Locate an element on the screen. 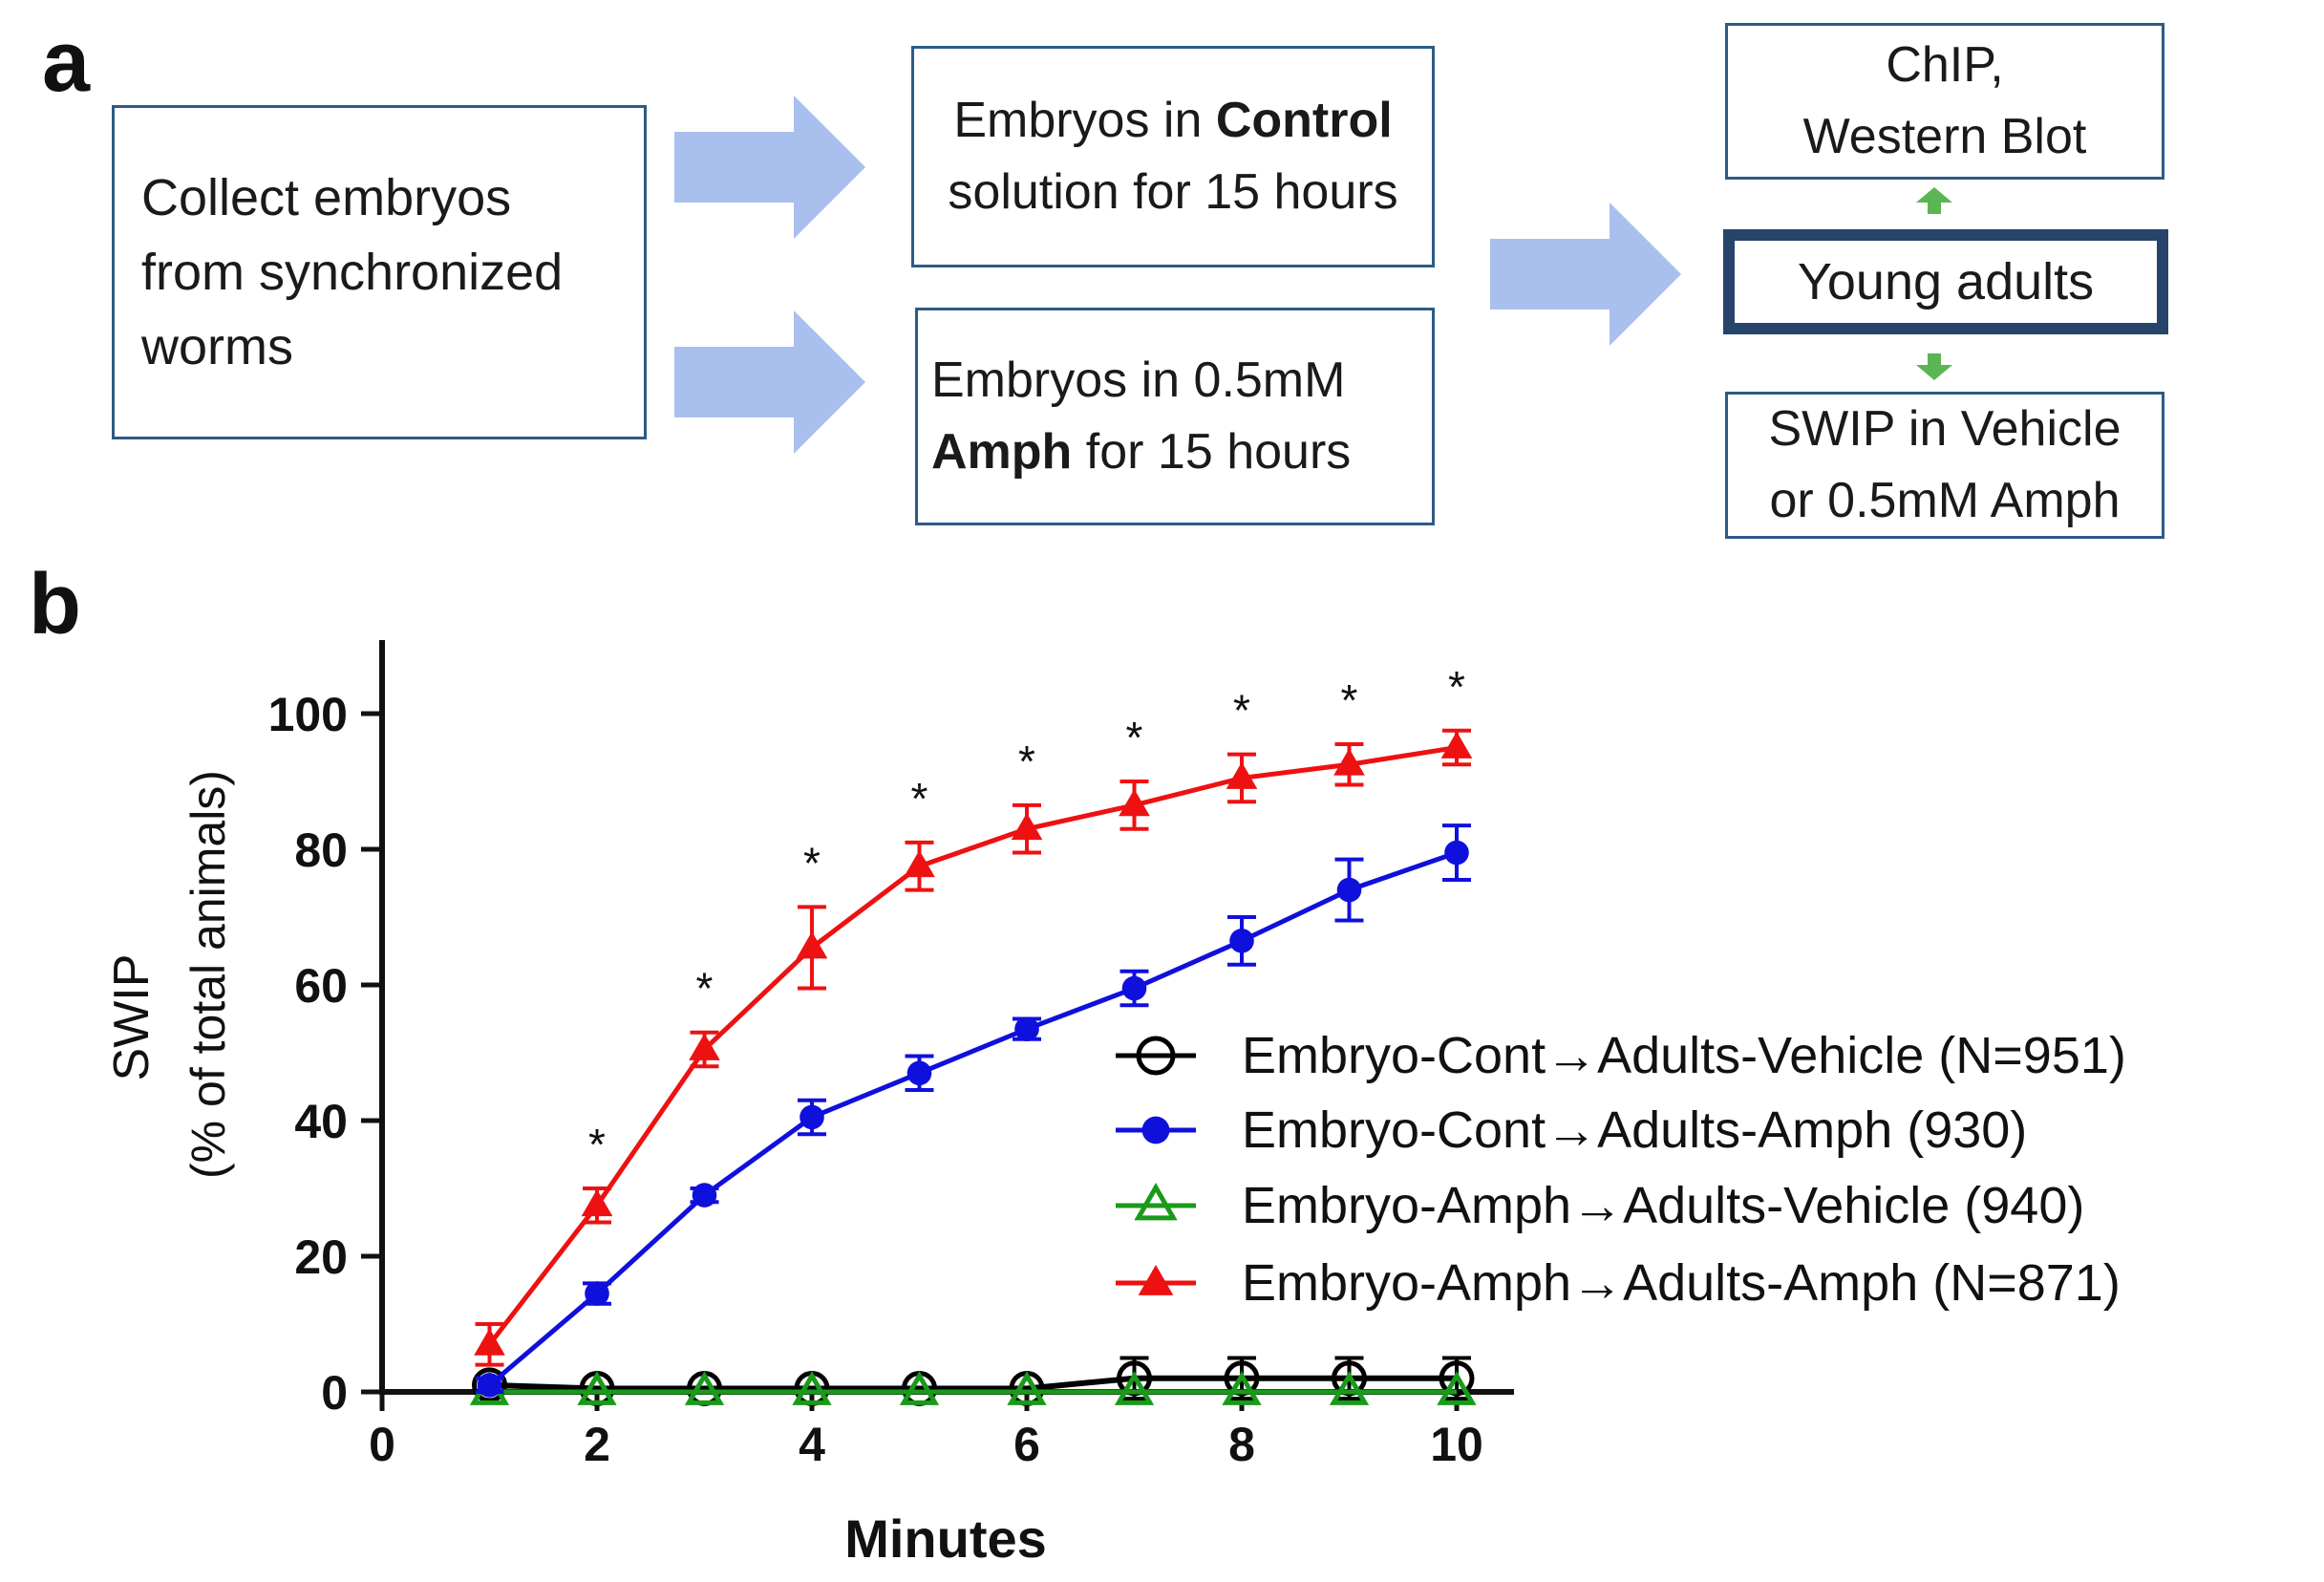 The width and height of the screenshot is (2324, 1582). assays-line-2: Western Blot is located at coordinates (1944, 136).